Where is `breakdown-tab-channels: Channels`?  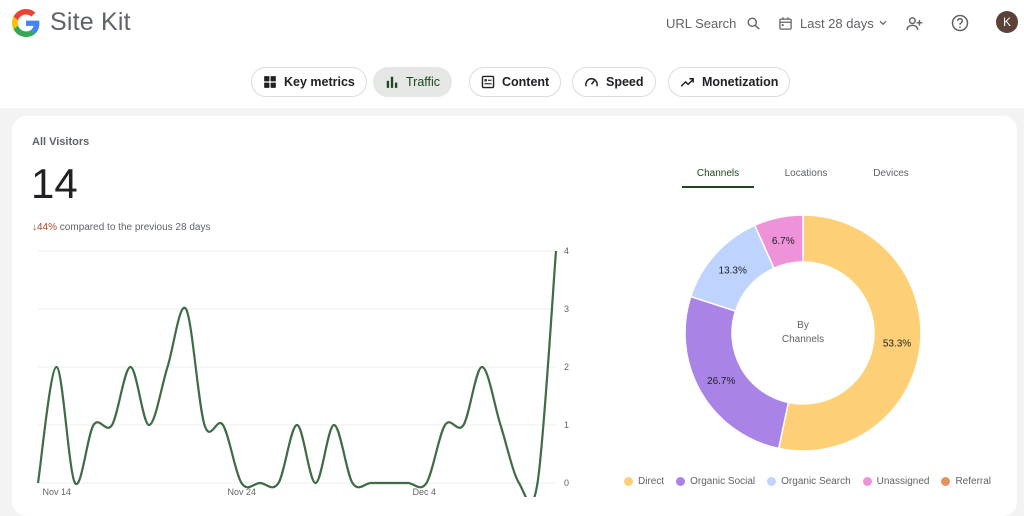
breakdown-tab-channels: Channels is located at coordinates (718, 173).